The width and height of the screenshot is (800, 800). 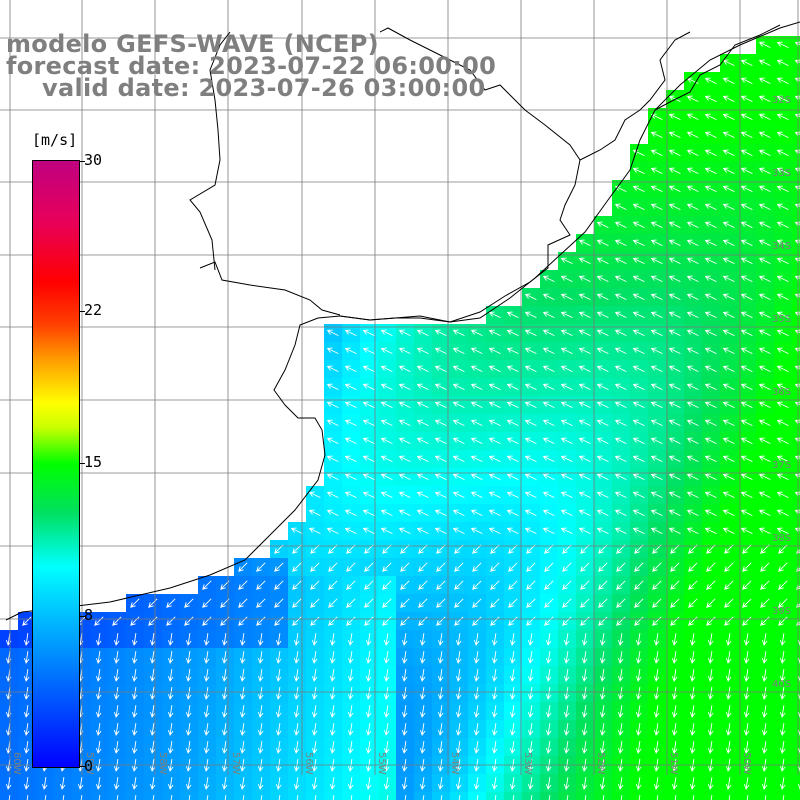 What do you see at coordinates (210, 151) in the screenshot?
I see `border-river` at bounding box center [210, 151].